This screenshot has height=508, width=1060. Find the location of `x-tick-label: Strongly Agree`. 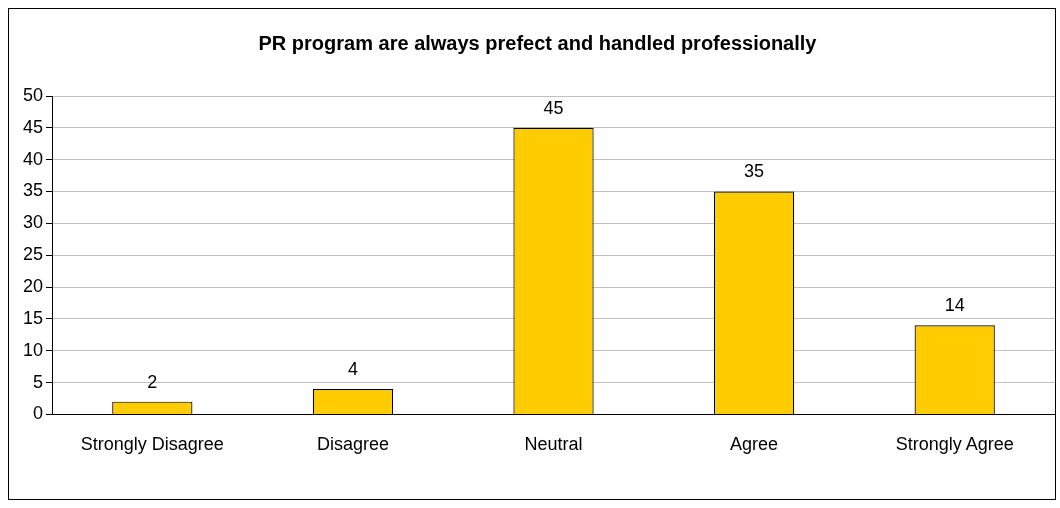

x-tick-label: Strongly Agree is located at coordinates (954, 444).